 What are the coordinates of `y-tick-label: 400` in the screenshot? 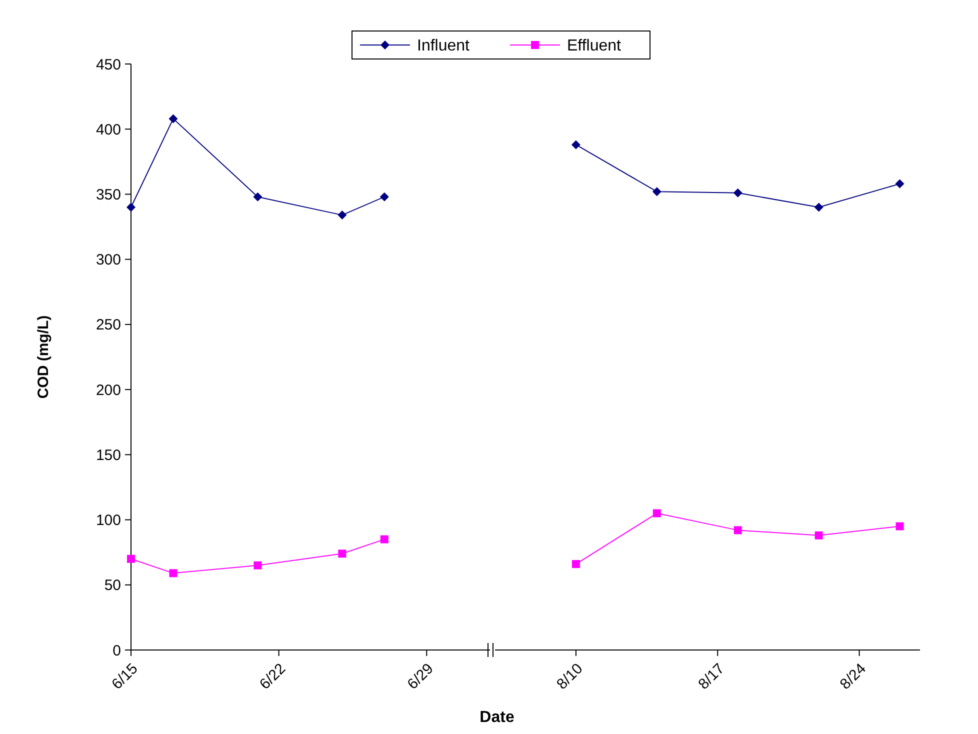 It's located at (108, 129).